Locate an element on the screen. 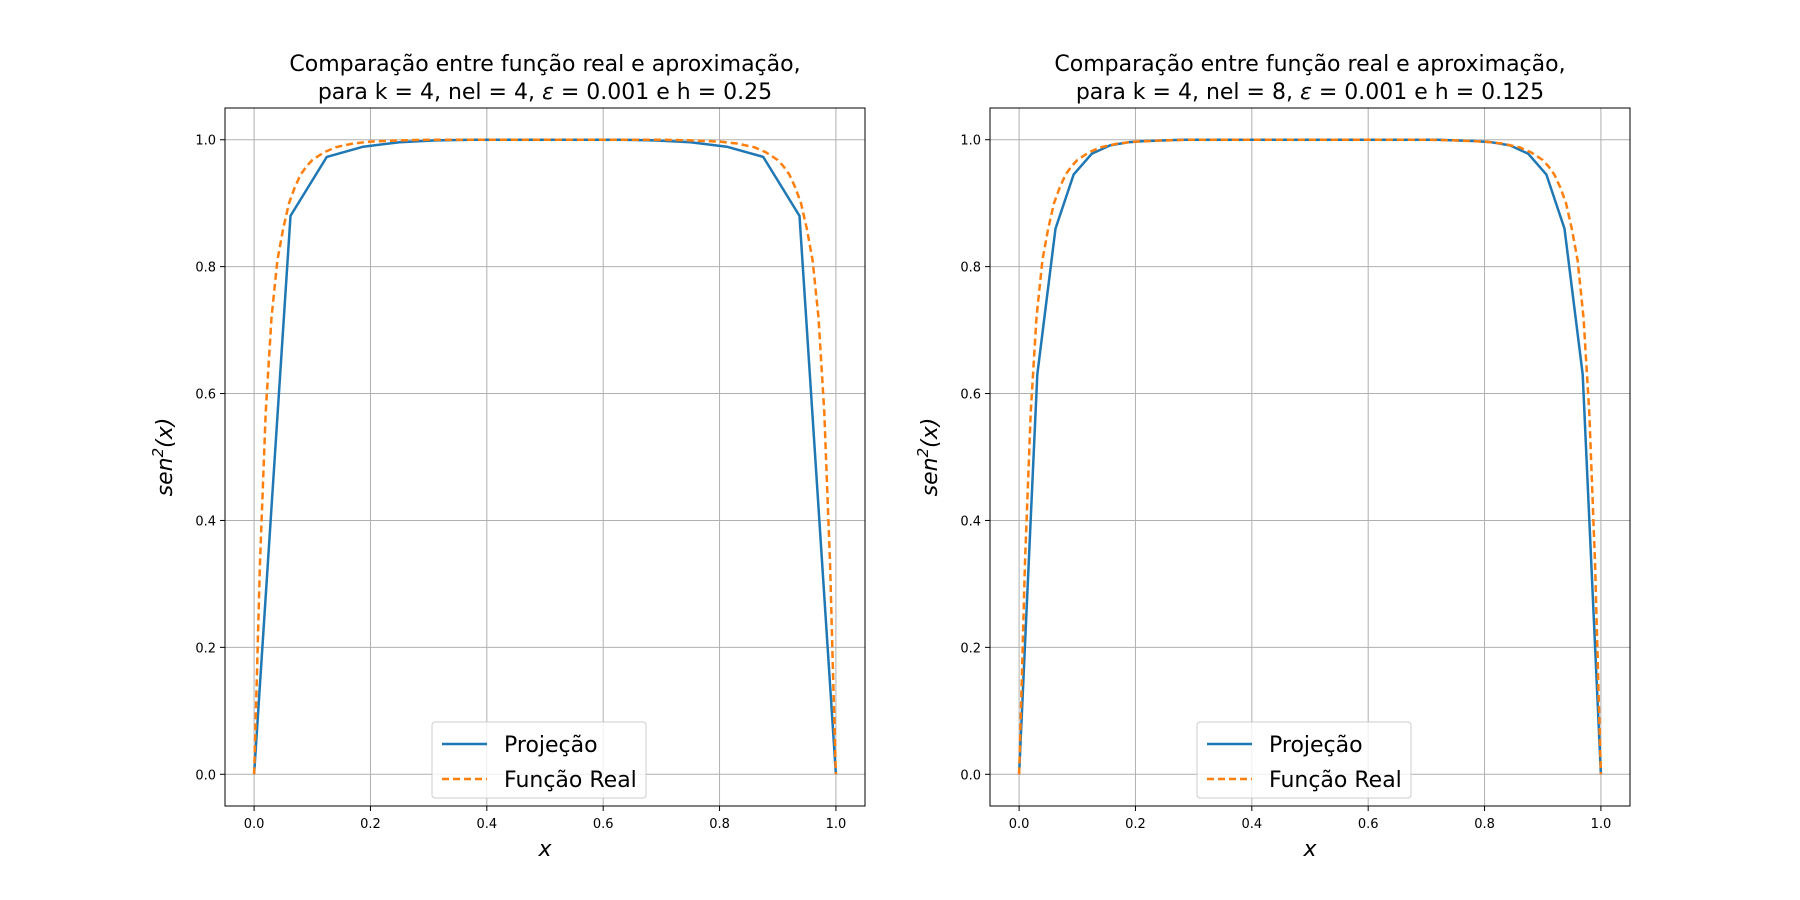 The width and height of the screenshot is (1800, 900). left-x-tick-label: 1.0 is located at coordinates (836, 824).